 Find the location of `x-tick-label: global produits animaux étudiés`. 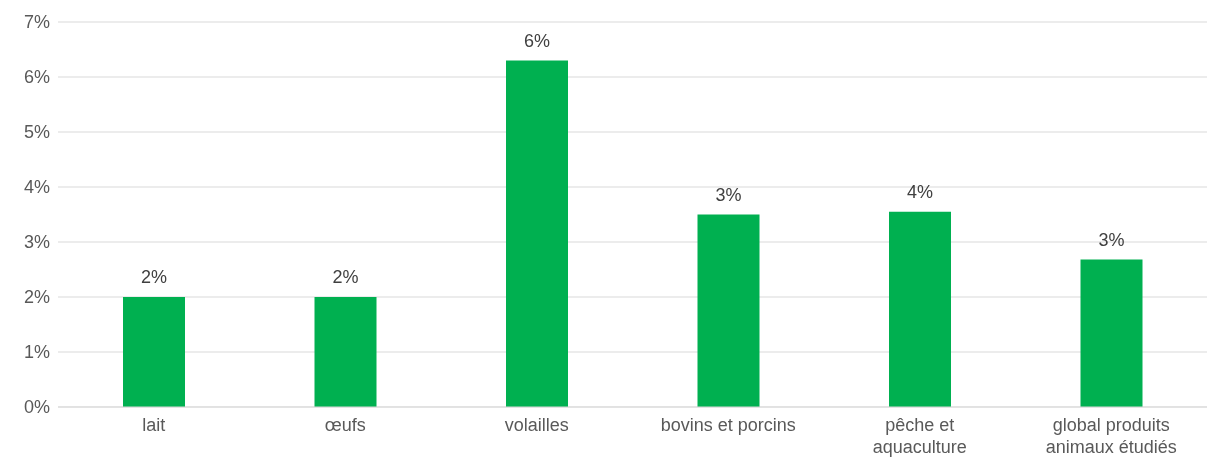

x-tick-label: global produits animaux étudiés is located at coordinates (1111, 436).